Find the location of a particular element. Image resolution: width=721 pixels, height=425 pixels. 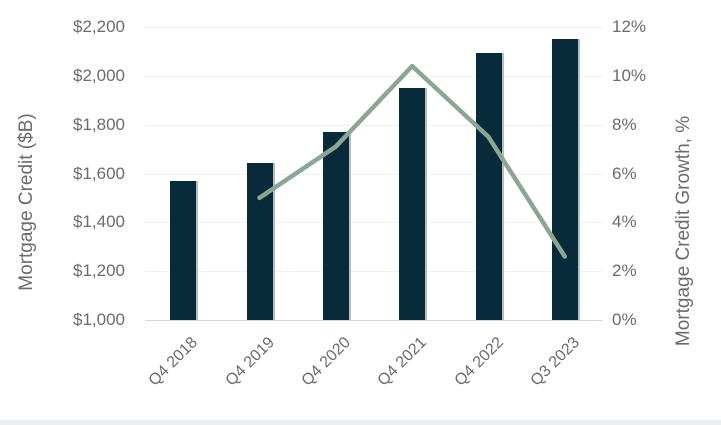

right-tick-label: 6% is located at coordinates (624, 173).